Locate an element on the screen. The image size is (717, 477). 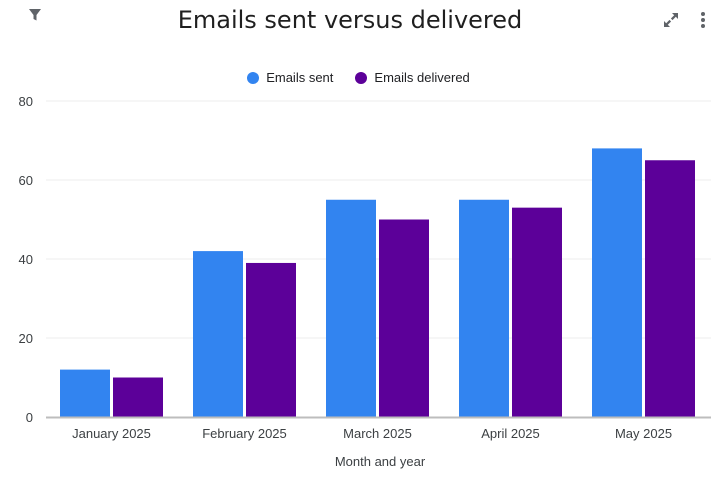
x-tick-label: April 2025 is located at coordinates (510, 433).